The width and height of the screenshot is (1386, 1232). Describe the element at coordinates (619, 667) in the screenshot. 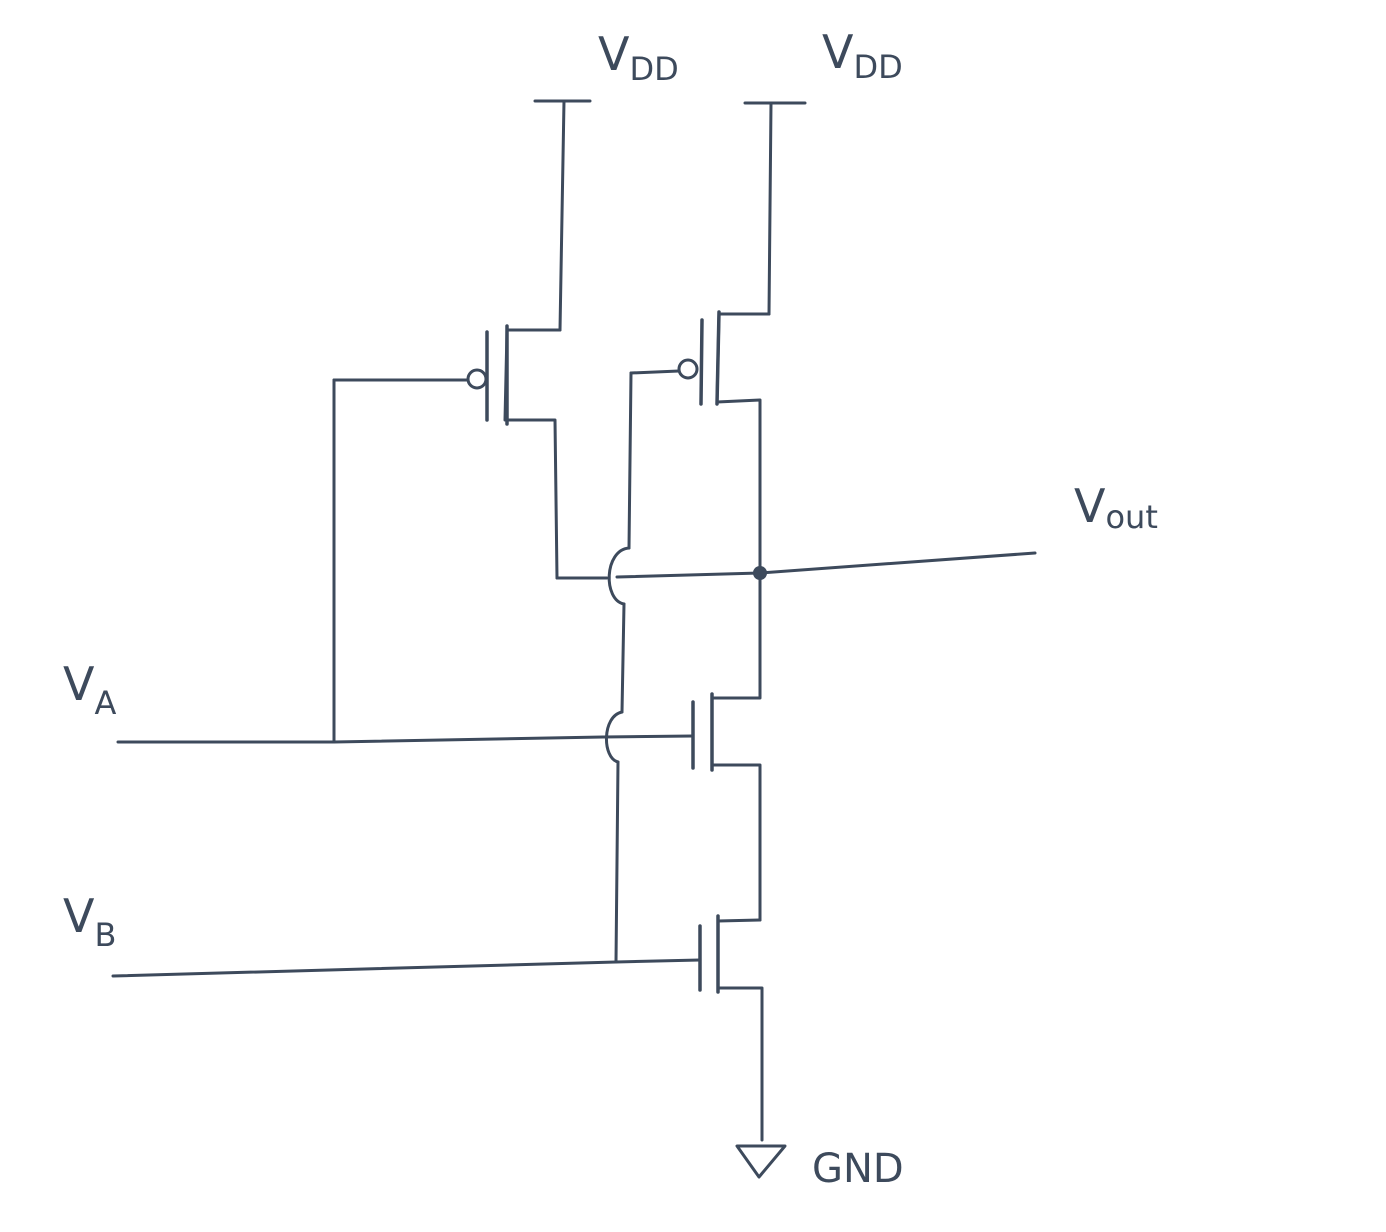

I see `vb-gate-routing` at that location.